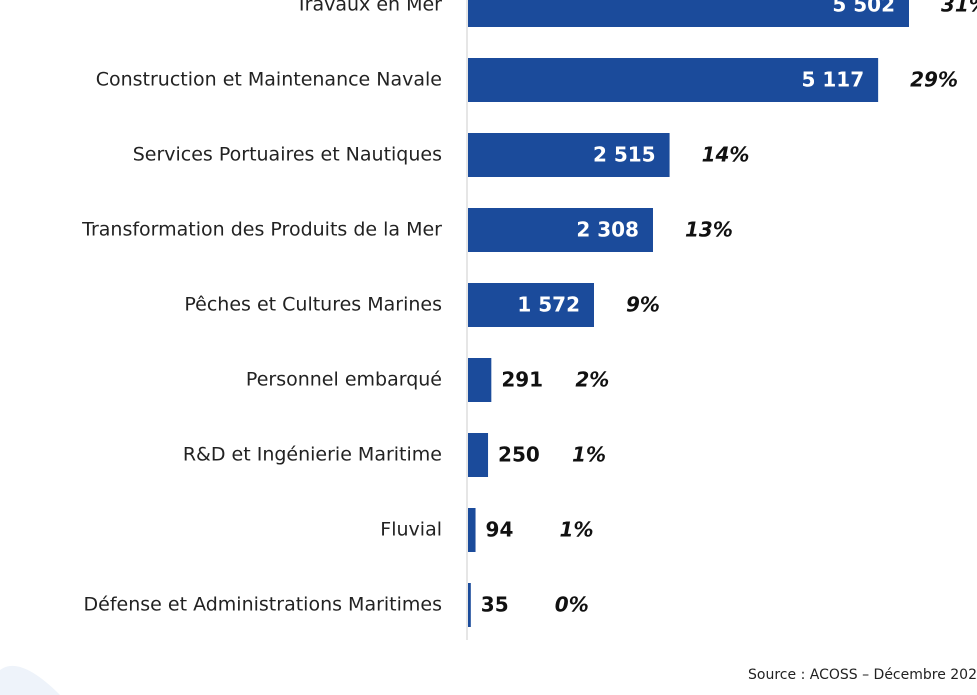 The width and height of the screenshot is (977, 695). Describe the element at coordinates (261, 230) in the screenshot. I see `category-label: Transformation des Produits de la Mer` at that location.